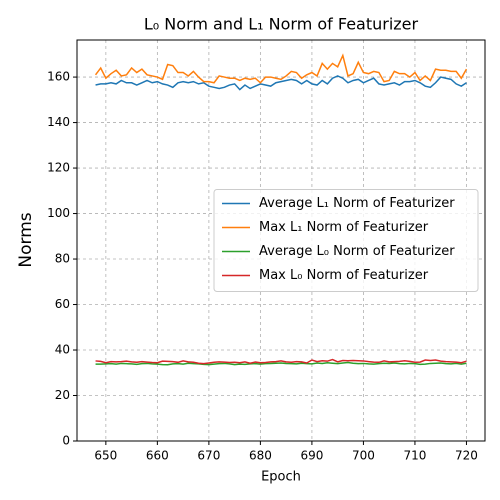 The width and height of the screenshot is (500, 500). What do you see at coordinates (281, 477) in the screenshot?
I see `x-axis-label: Epoch` at bounding box center [281, 477].